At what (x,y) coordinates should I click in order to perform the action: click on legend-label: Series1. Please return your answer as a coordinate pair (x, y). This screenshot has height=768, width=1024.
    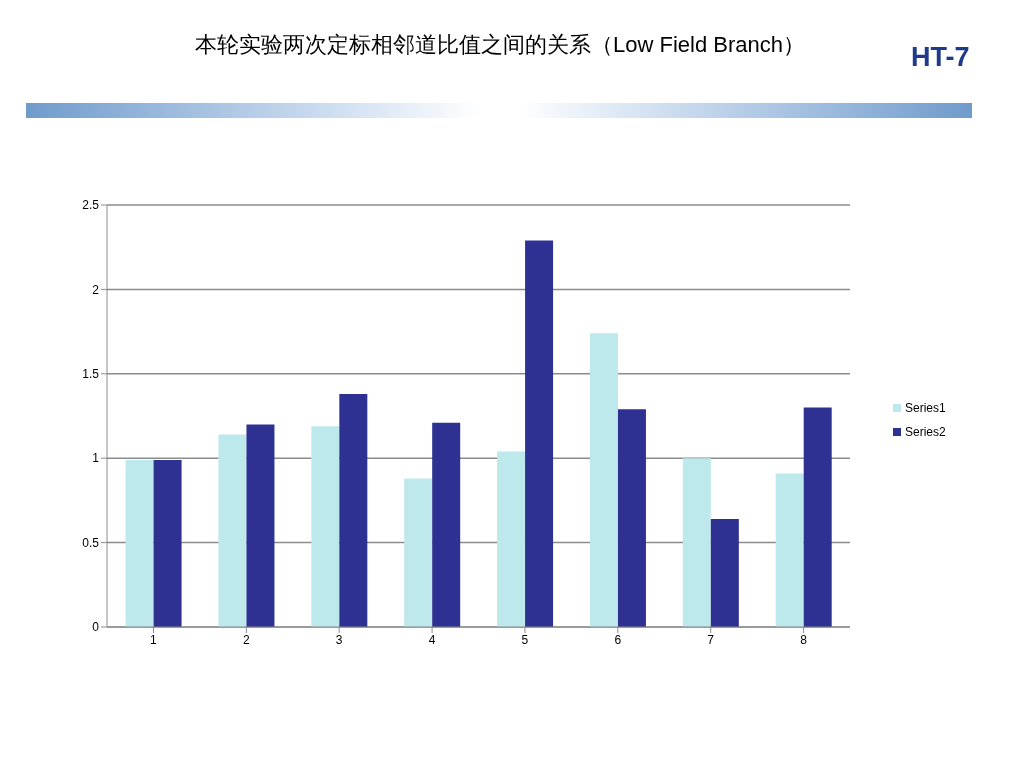
    Looking at the image, I should click on (925, 408).